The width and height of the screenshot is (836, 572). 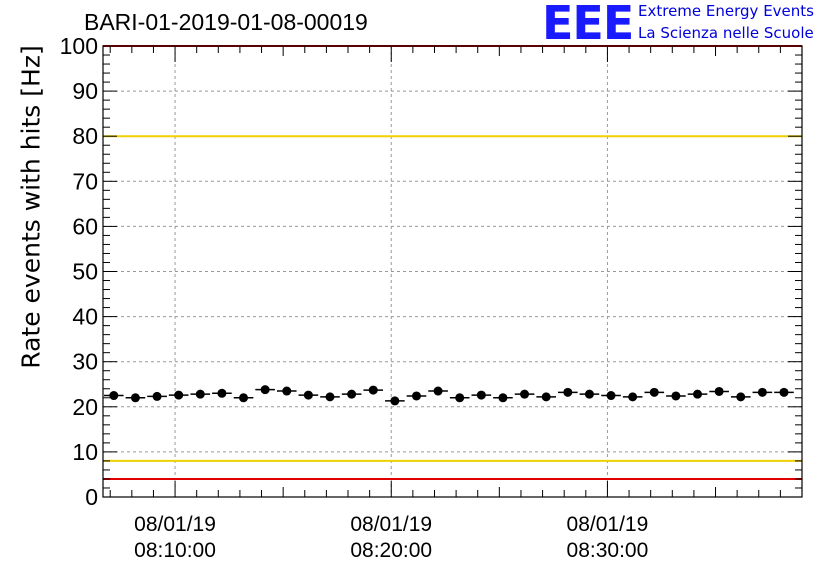 I want to click on x-tick-time: 08:30:00, so click(x=608, y=550).